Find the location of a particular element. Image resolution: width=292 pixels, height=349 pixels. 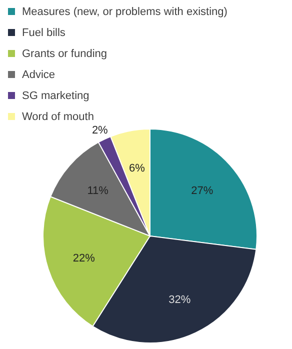

legend-label: Word of mouth is located at coordinates (58, 117).